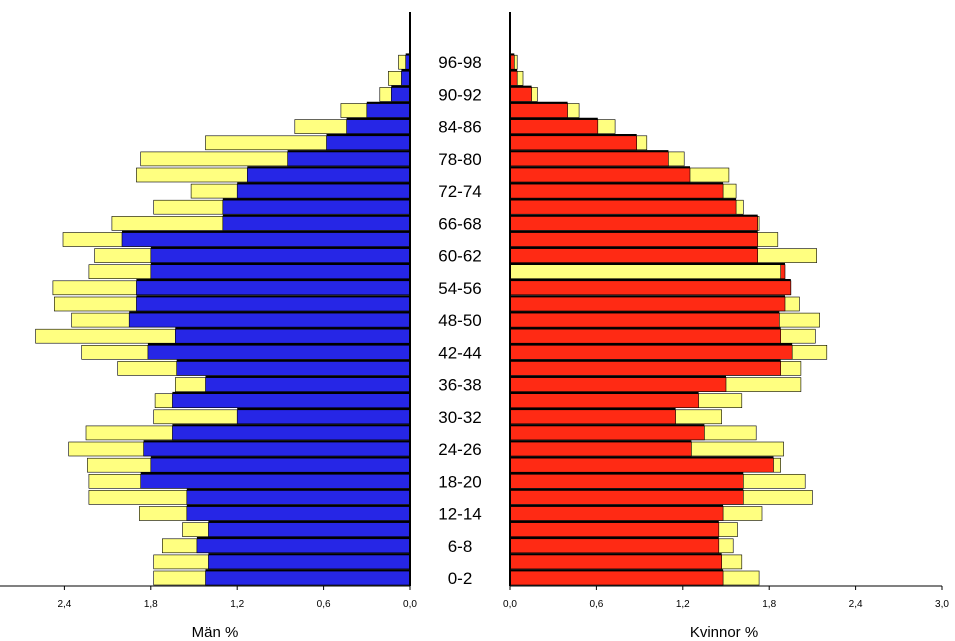 The image size is (955, 641). Describe the element at coordinates (459, 417) in the screenshot. I see `age-group-label: 30-32` at that location.